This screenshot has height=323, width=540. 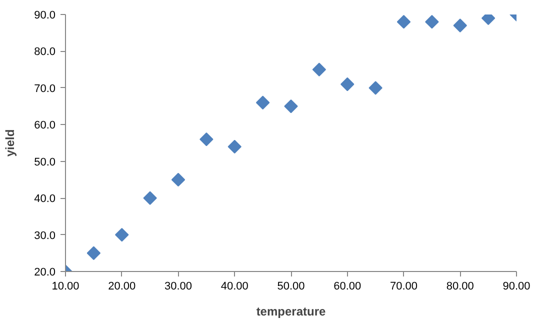 I want to click on y-tick-label: 80.0, so click(x=45, y=52).